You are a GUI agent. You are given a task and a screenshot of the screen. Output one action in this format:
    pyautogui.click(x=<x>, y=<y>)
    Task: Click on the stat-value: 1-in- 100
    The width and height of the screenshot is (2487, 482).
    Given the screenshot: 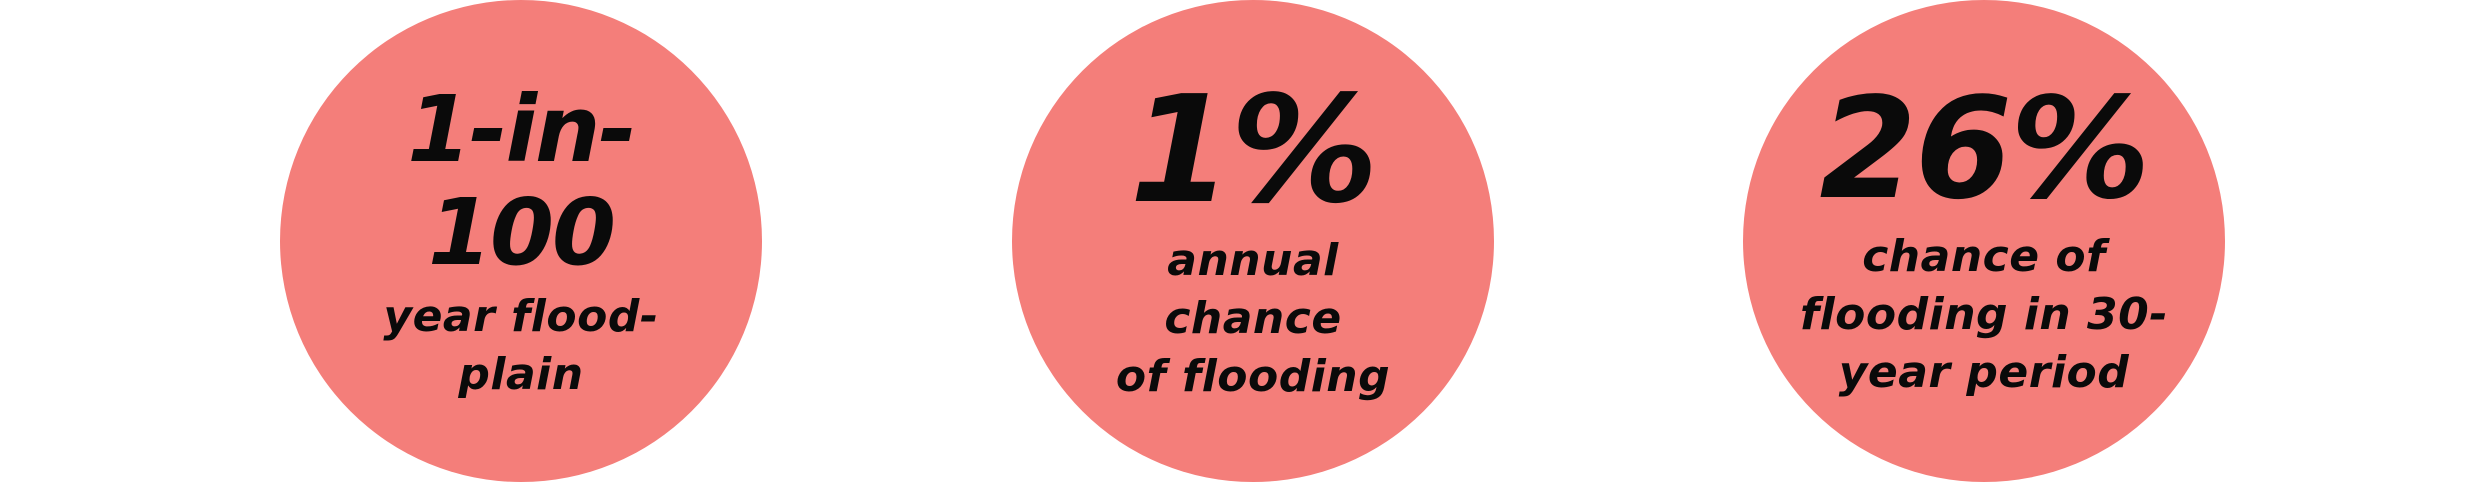 What is the action you would take?
    pyautogui.click(x=521, y=180)
    